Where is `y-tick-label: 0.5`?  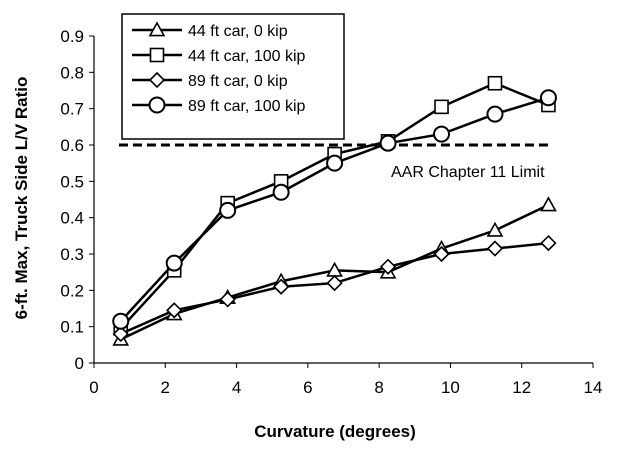 y-tick-label: 0.5 is located at coordinates (72, 181).